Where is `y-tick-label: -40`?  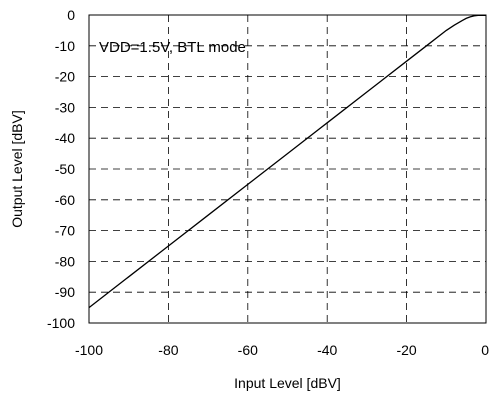
y-tick-label: -40 is located at coordinates (65, 138).